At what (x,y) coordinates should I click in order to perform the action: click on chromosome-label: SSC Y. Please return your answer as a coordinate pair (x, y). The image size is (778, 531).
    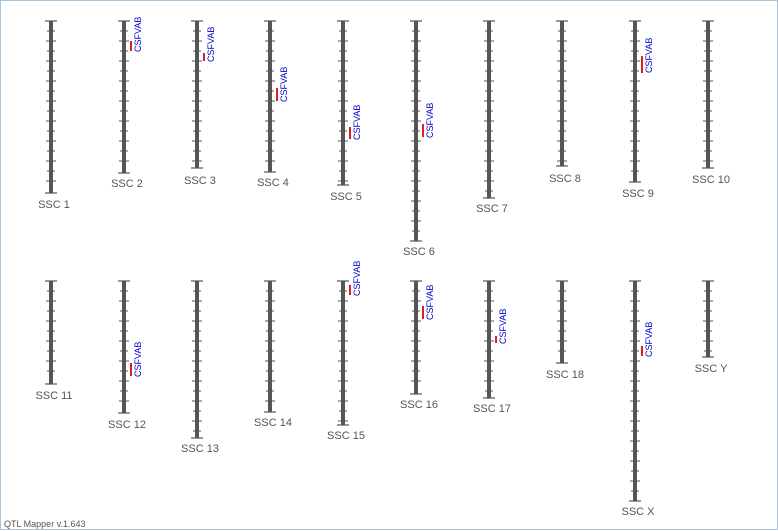
    Looking at the image, I should click on (711, 369).